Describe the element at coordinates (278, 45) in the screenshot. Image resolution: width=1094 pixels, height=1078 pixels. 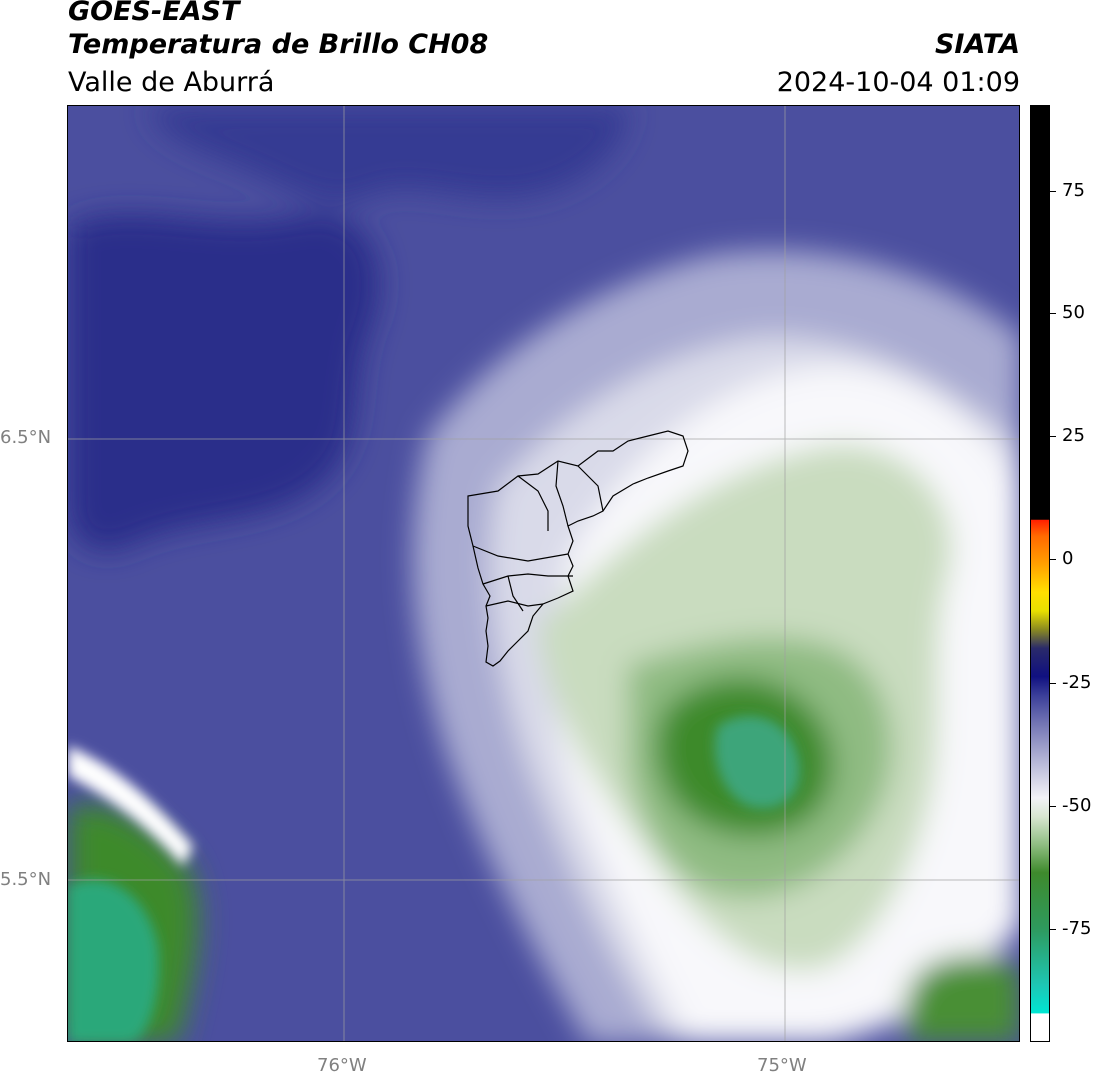
I see `chart-subtitle: Temperatura de Brillo CH08` at that location.